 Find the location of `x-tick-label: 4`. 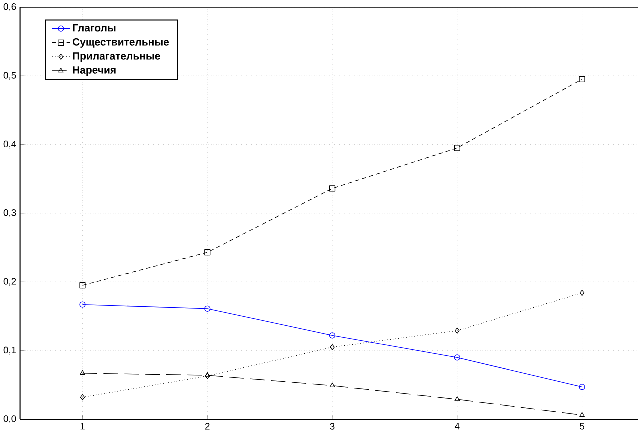

x-tick-label: 4 is located at coordinates (457, 426).